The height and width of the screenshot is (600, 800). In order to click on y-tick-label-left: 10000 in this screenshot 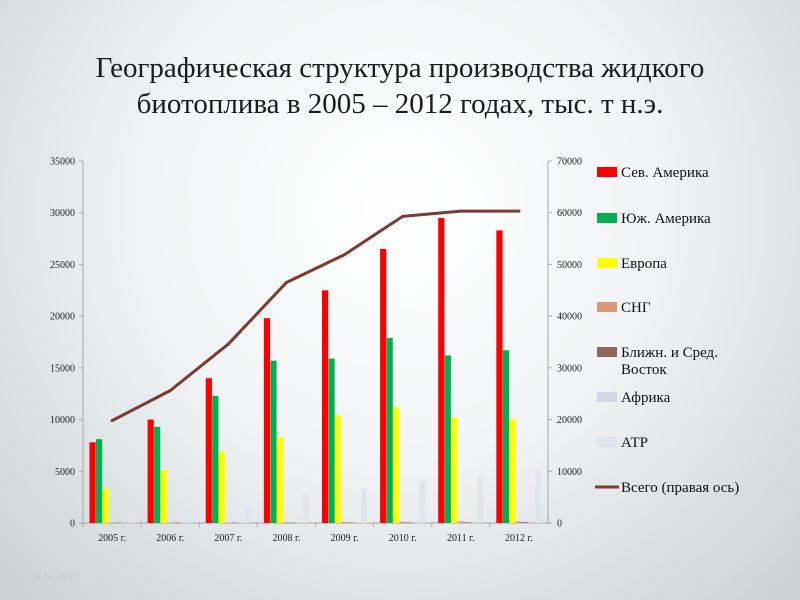, I will do `click(62, 420)`.